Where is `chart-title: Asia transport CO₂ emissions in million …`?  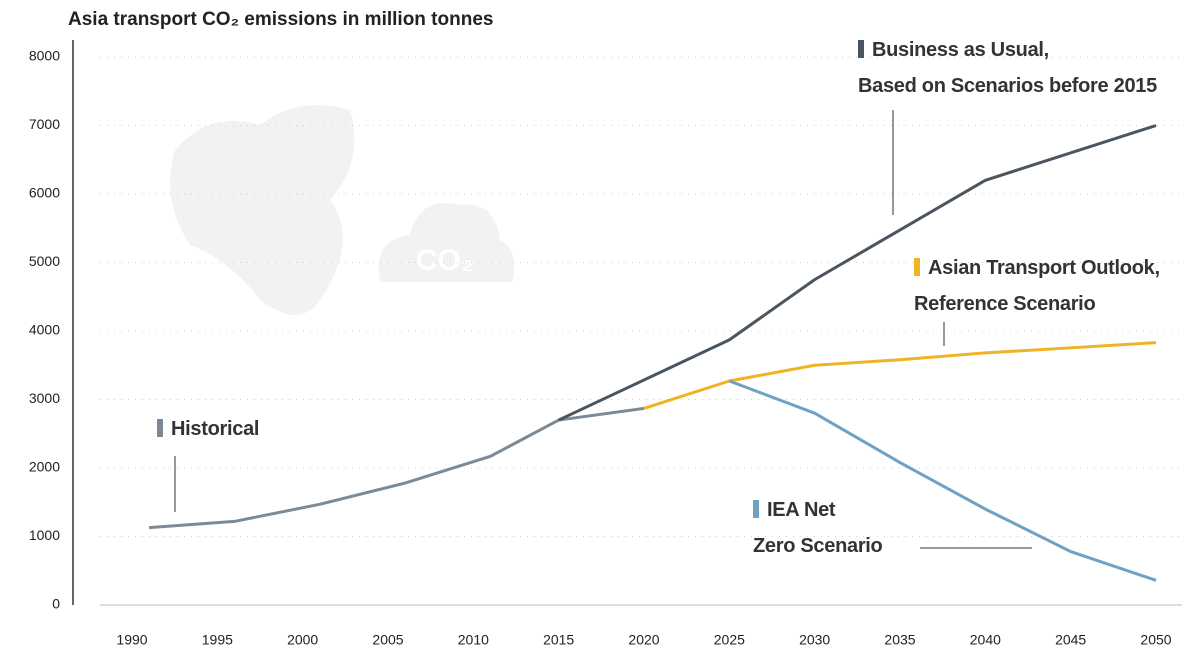
chart-title: Asia transport CO₂ emissions in million … is located at coordinates (280, 19).